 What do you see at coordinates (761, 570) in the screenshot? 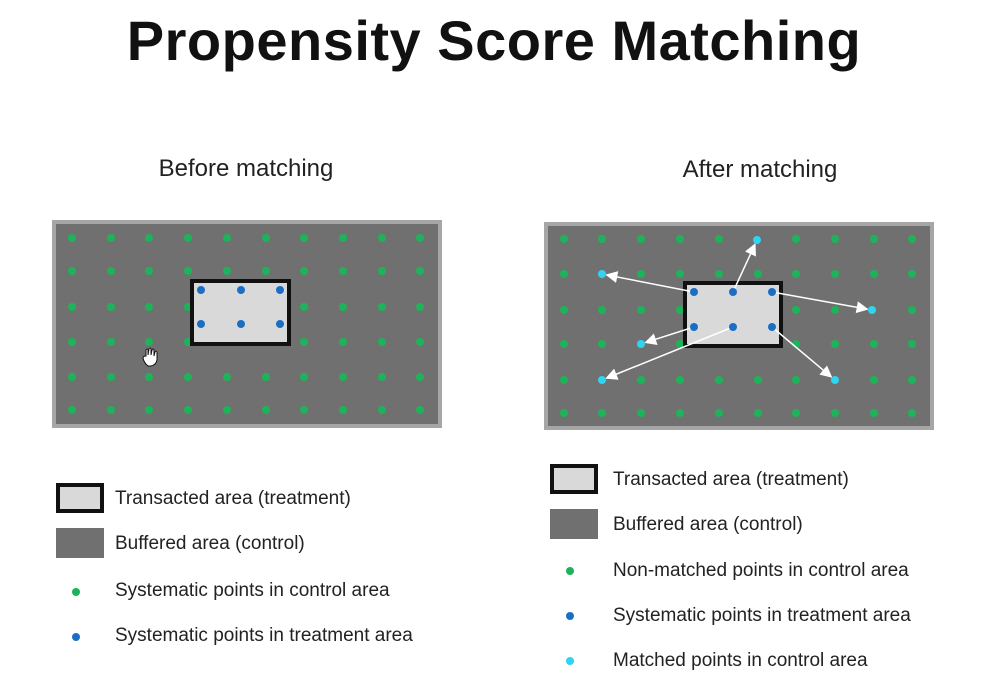
I see `legend-label: Non-matched points in control area` at bounding box center [761, 570].